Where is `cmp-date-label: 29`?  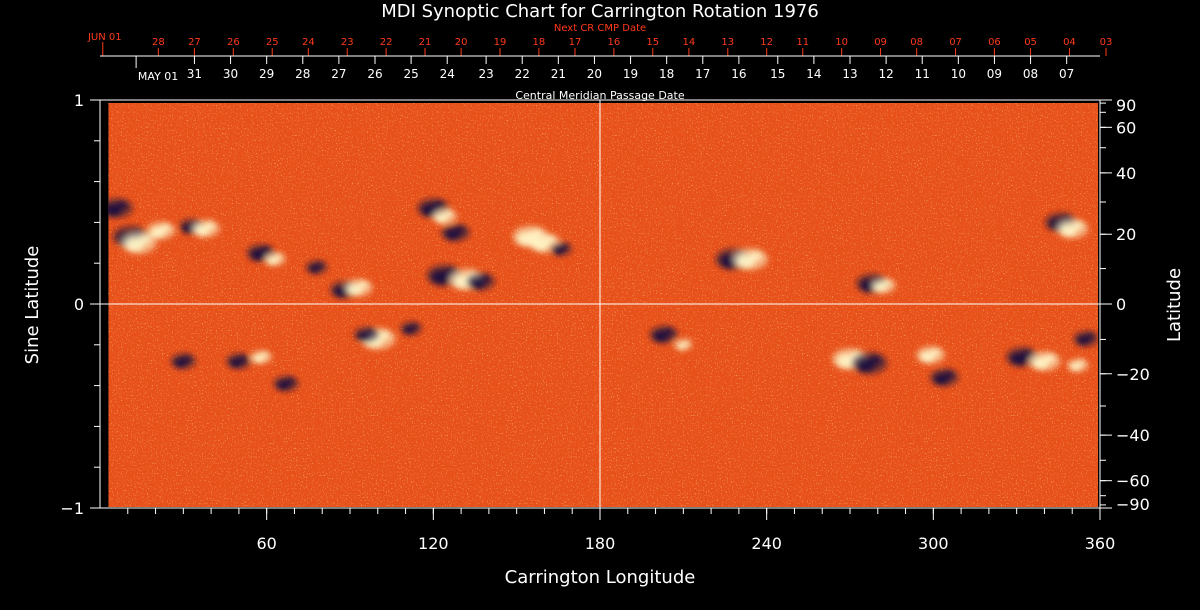
cmp-date-label: 29 is located at coordinates (266, 74).